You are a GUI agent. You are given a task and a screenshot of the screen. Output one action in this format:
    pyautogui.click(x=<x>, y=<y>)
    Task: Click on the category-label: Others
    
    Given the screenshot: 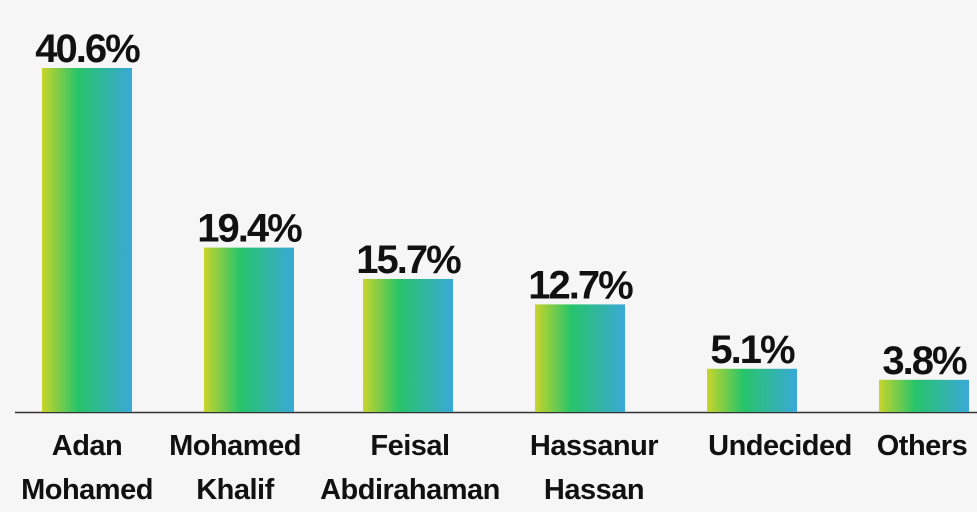 What is the action you would take?
    pyautogui.click(x=922, y=446)
    